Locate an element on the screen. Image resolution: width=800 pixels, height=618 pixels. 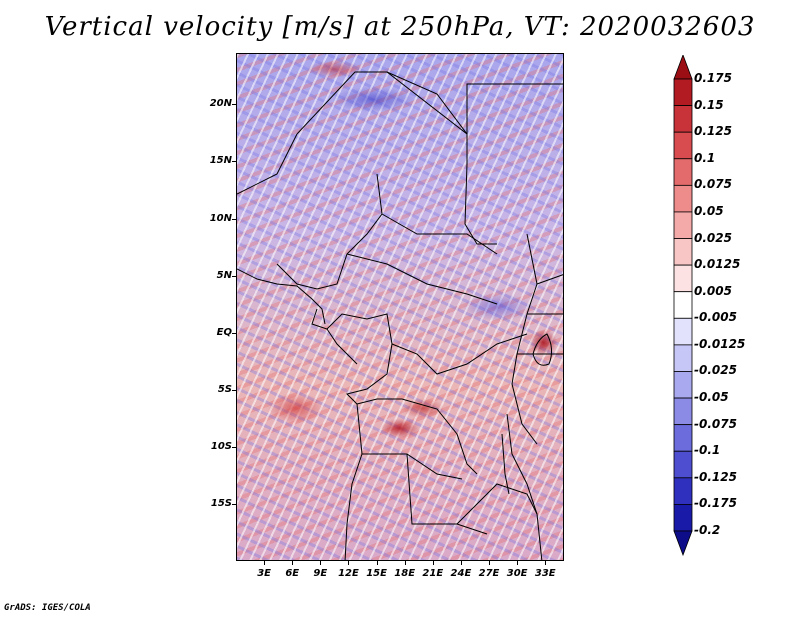
colorbar-label: 0.1 is located at coordinates (705, 157).